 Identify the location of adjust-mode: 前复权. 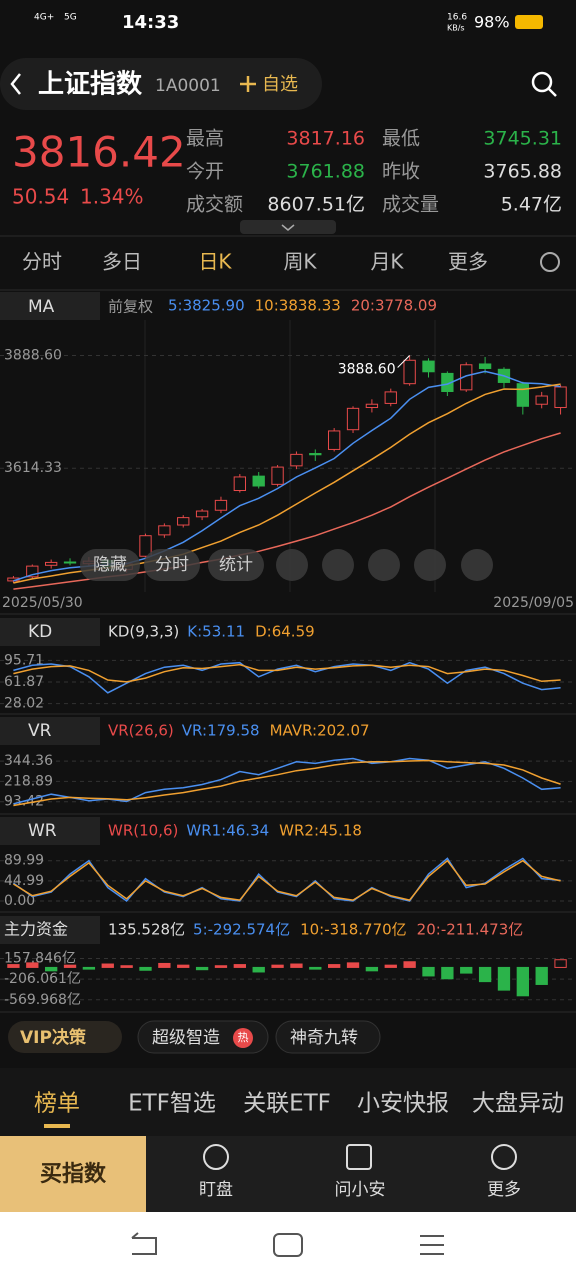
(130, 307).